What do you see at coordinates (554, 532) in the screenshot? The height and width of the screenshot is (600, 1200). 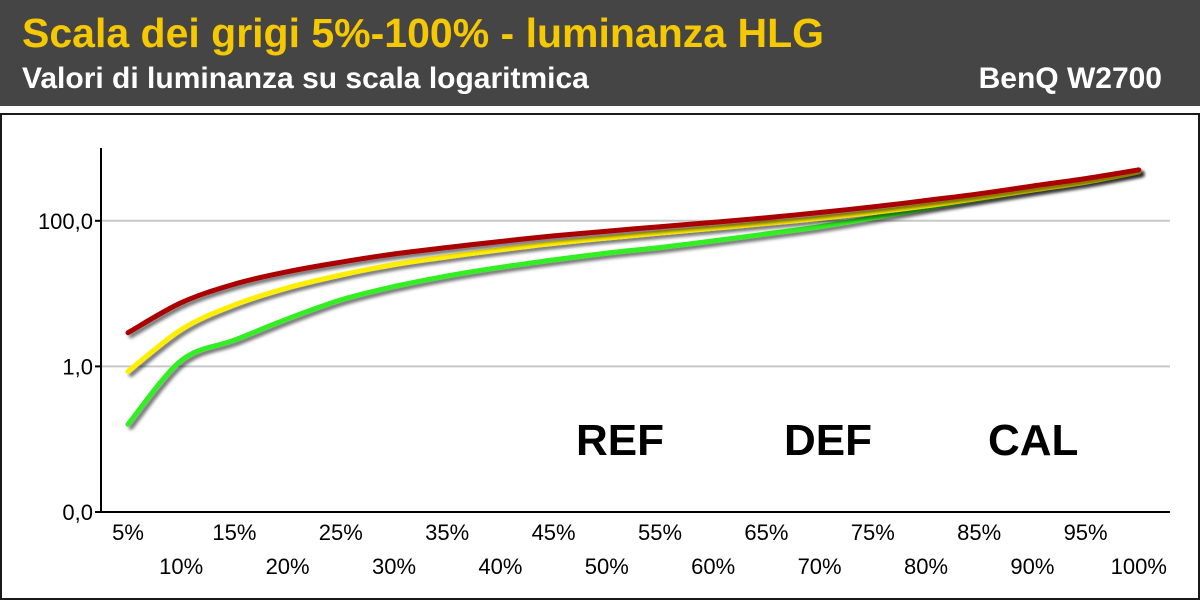 I see `x-tick-label: 45%` at bounding box center [554, 532].